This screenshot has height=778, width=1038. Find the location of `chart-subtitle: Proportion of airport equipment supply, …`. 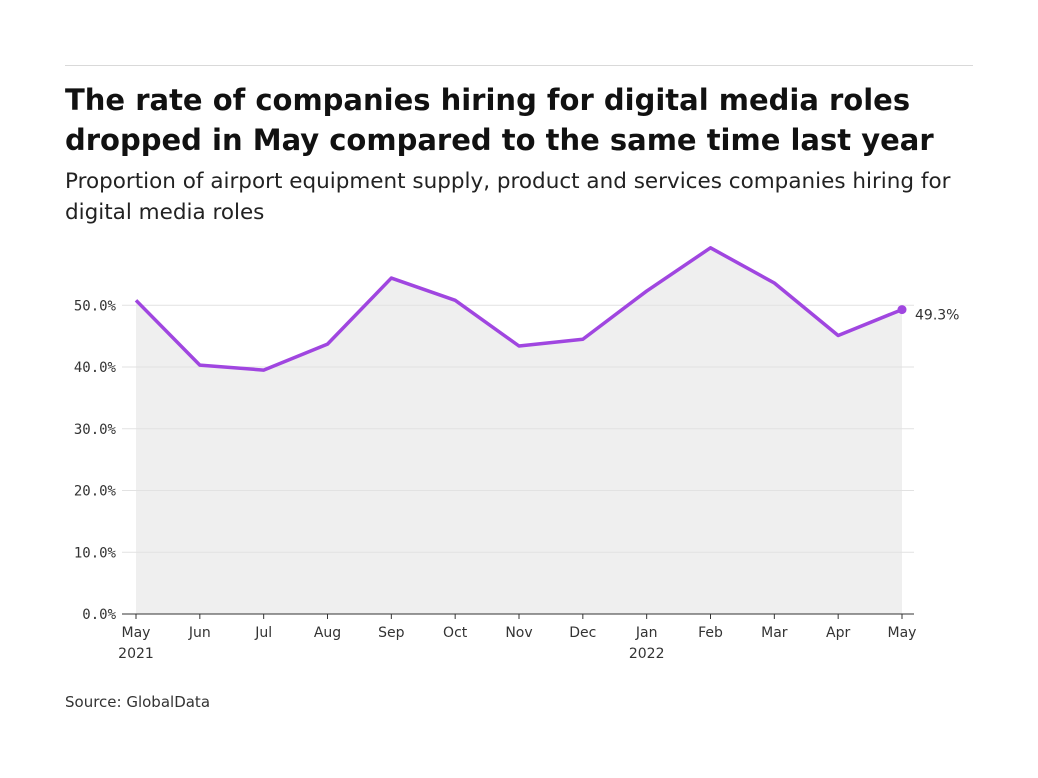

chart-subtitle: Proportion of airport equipment supply, … is located at coordinates (508, 197).